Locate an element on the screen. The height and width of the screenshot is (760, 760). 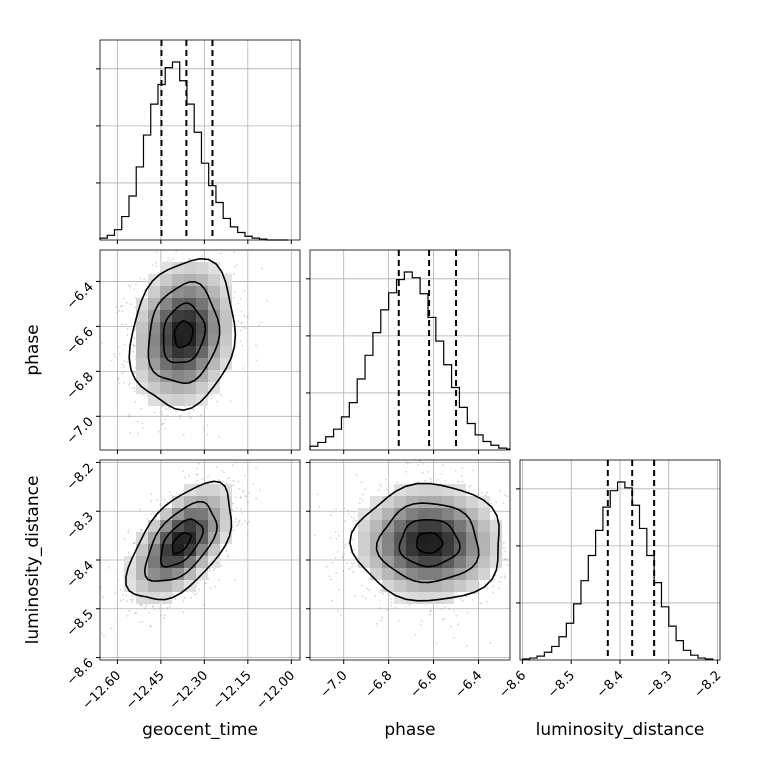
2d-content is located at coordinates (410, 560).